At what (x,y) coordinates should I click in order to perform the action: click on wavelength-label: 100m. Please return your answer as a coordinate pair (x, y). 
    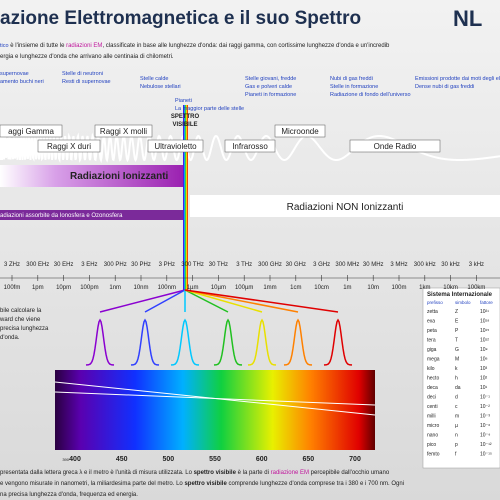
    Looking at the image, I should click on (398, 288).